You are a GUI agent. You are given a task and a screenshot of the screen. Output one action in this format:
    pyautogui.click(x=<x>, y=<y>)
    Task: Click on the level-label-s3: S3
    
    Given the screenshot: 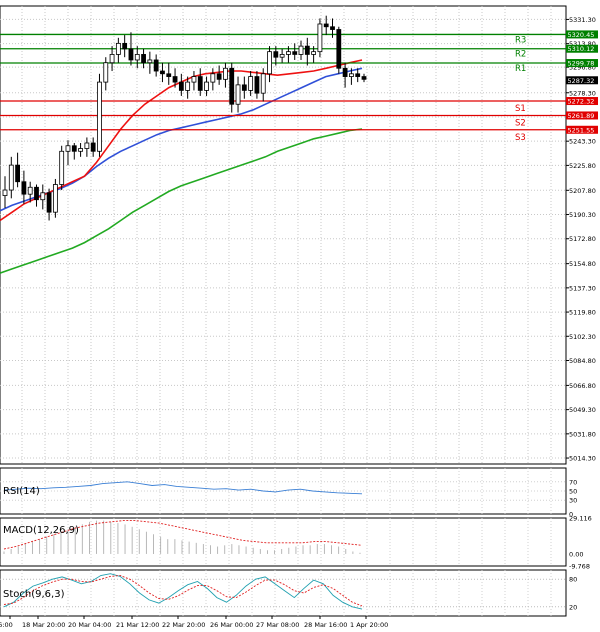 What is the action you would take?
    pyautogui.click(x=520, y=138)
    